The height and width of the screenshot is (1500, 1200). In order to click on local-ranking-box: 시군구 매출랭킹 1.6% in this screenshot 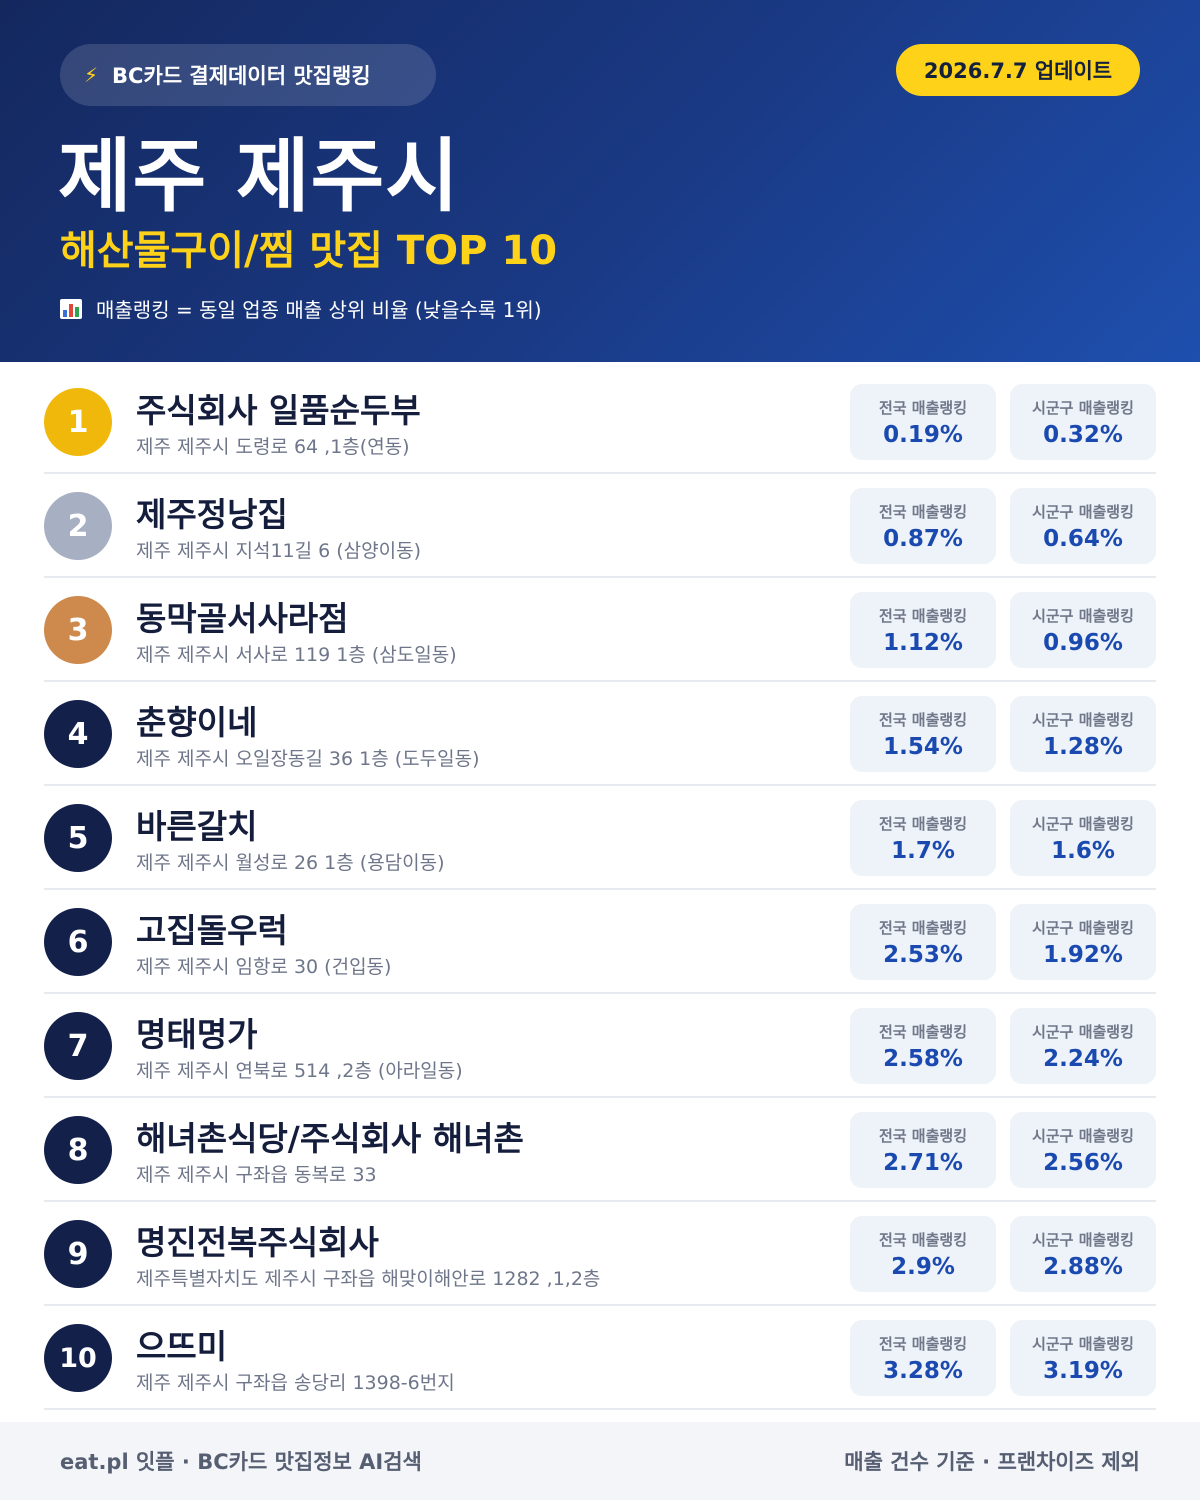, I will do `click(1083, 838)`.